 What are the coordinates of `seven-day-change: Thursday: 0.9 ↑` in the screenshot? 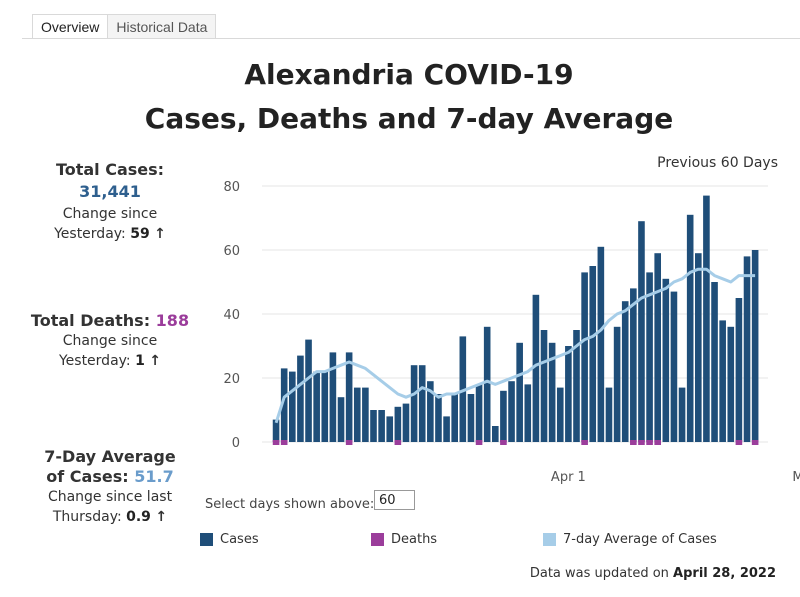 It's located at (110, 517).